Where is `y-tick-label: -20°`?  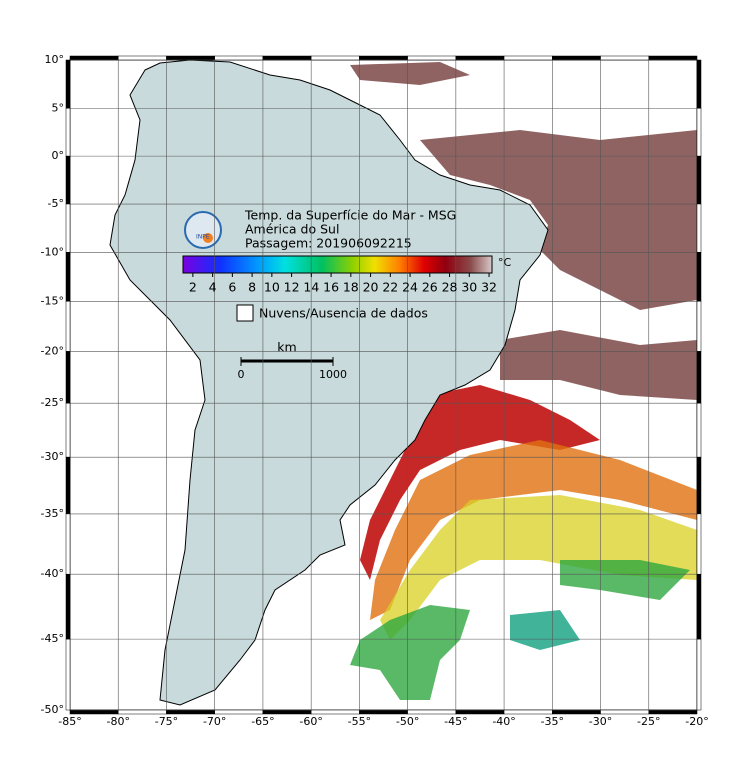
y-tick-label: -20° is located at coordinates (52, 350).